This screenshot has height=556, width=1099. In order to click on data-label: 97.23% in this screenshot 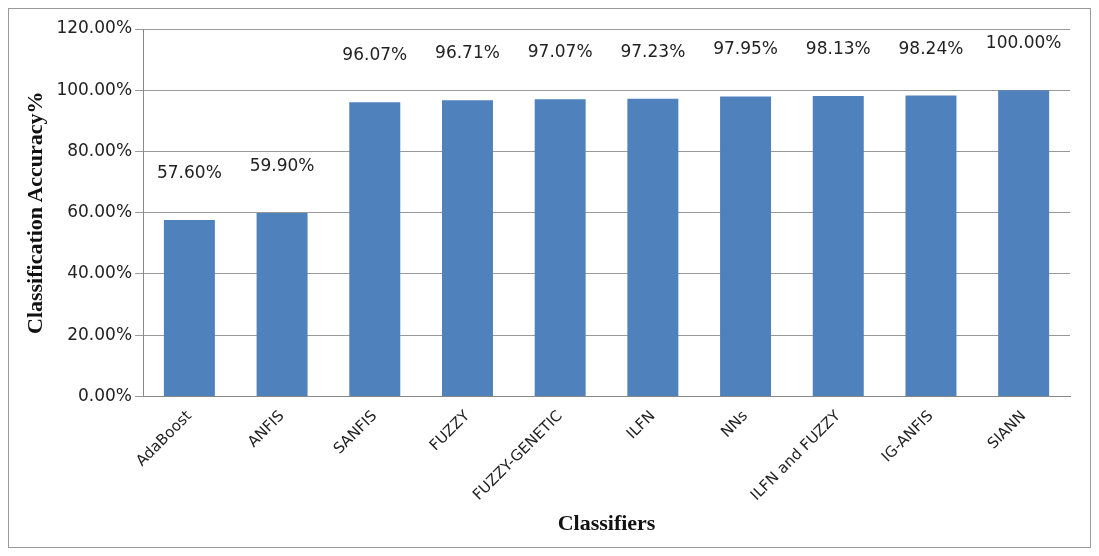, I will do `click(653, 50)`.